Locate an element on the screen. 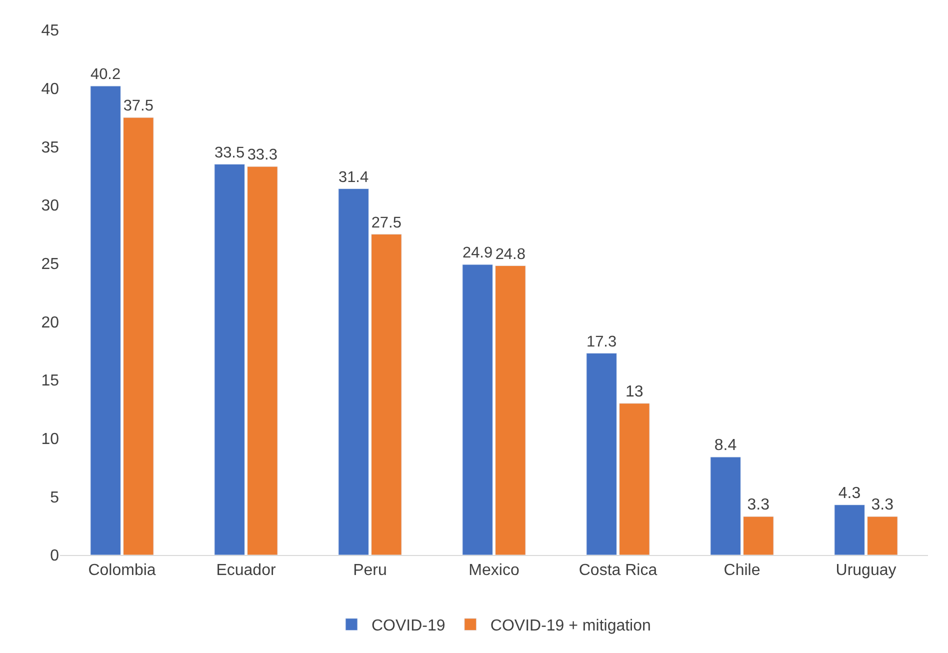  data-label: 24.8 is located at coordinates (510, 254).